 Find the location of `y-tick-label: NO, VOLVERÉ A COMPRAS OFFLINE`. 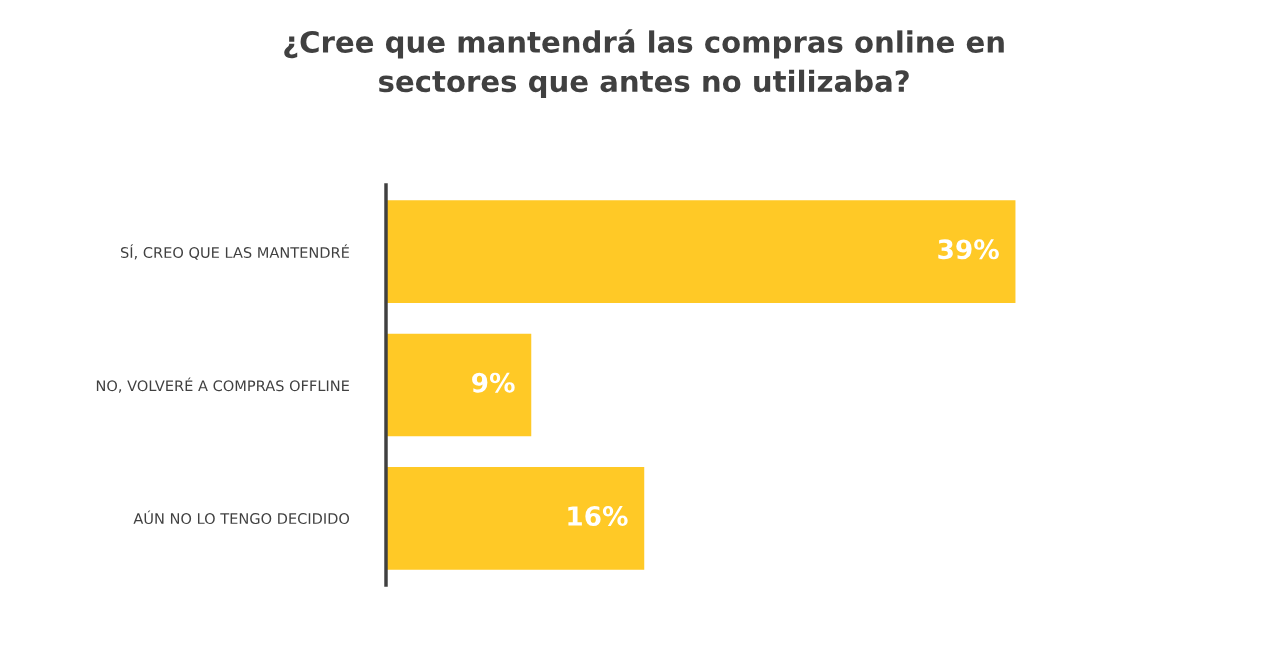

y-tick-label: NO, VOLVERÉ A COMPRAS OFFLINE is located at coordinates (222, 385).